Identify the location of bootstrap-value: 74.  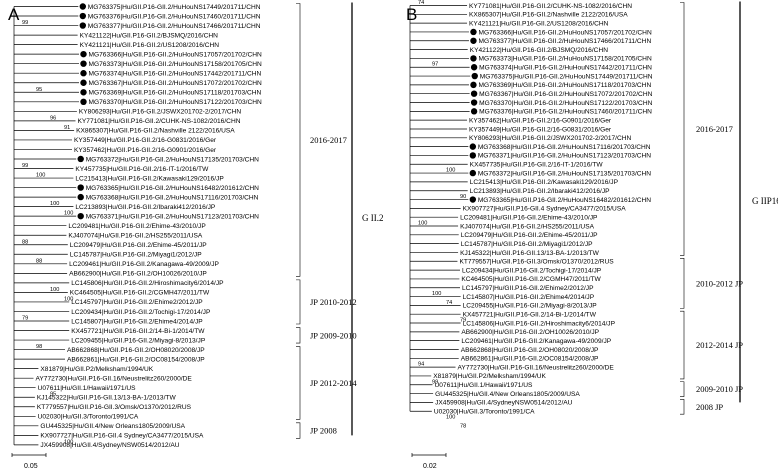
(449, 303).